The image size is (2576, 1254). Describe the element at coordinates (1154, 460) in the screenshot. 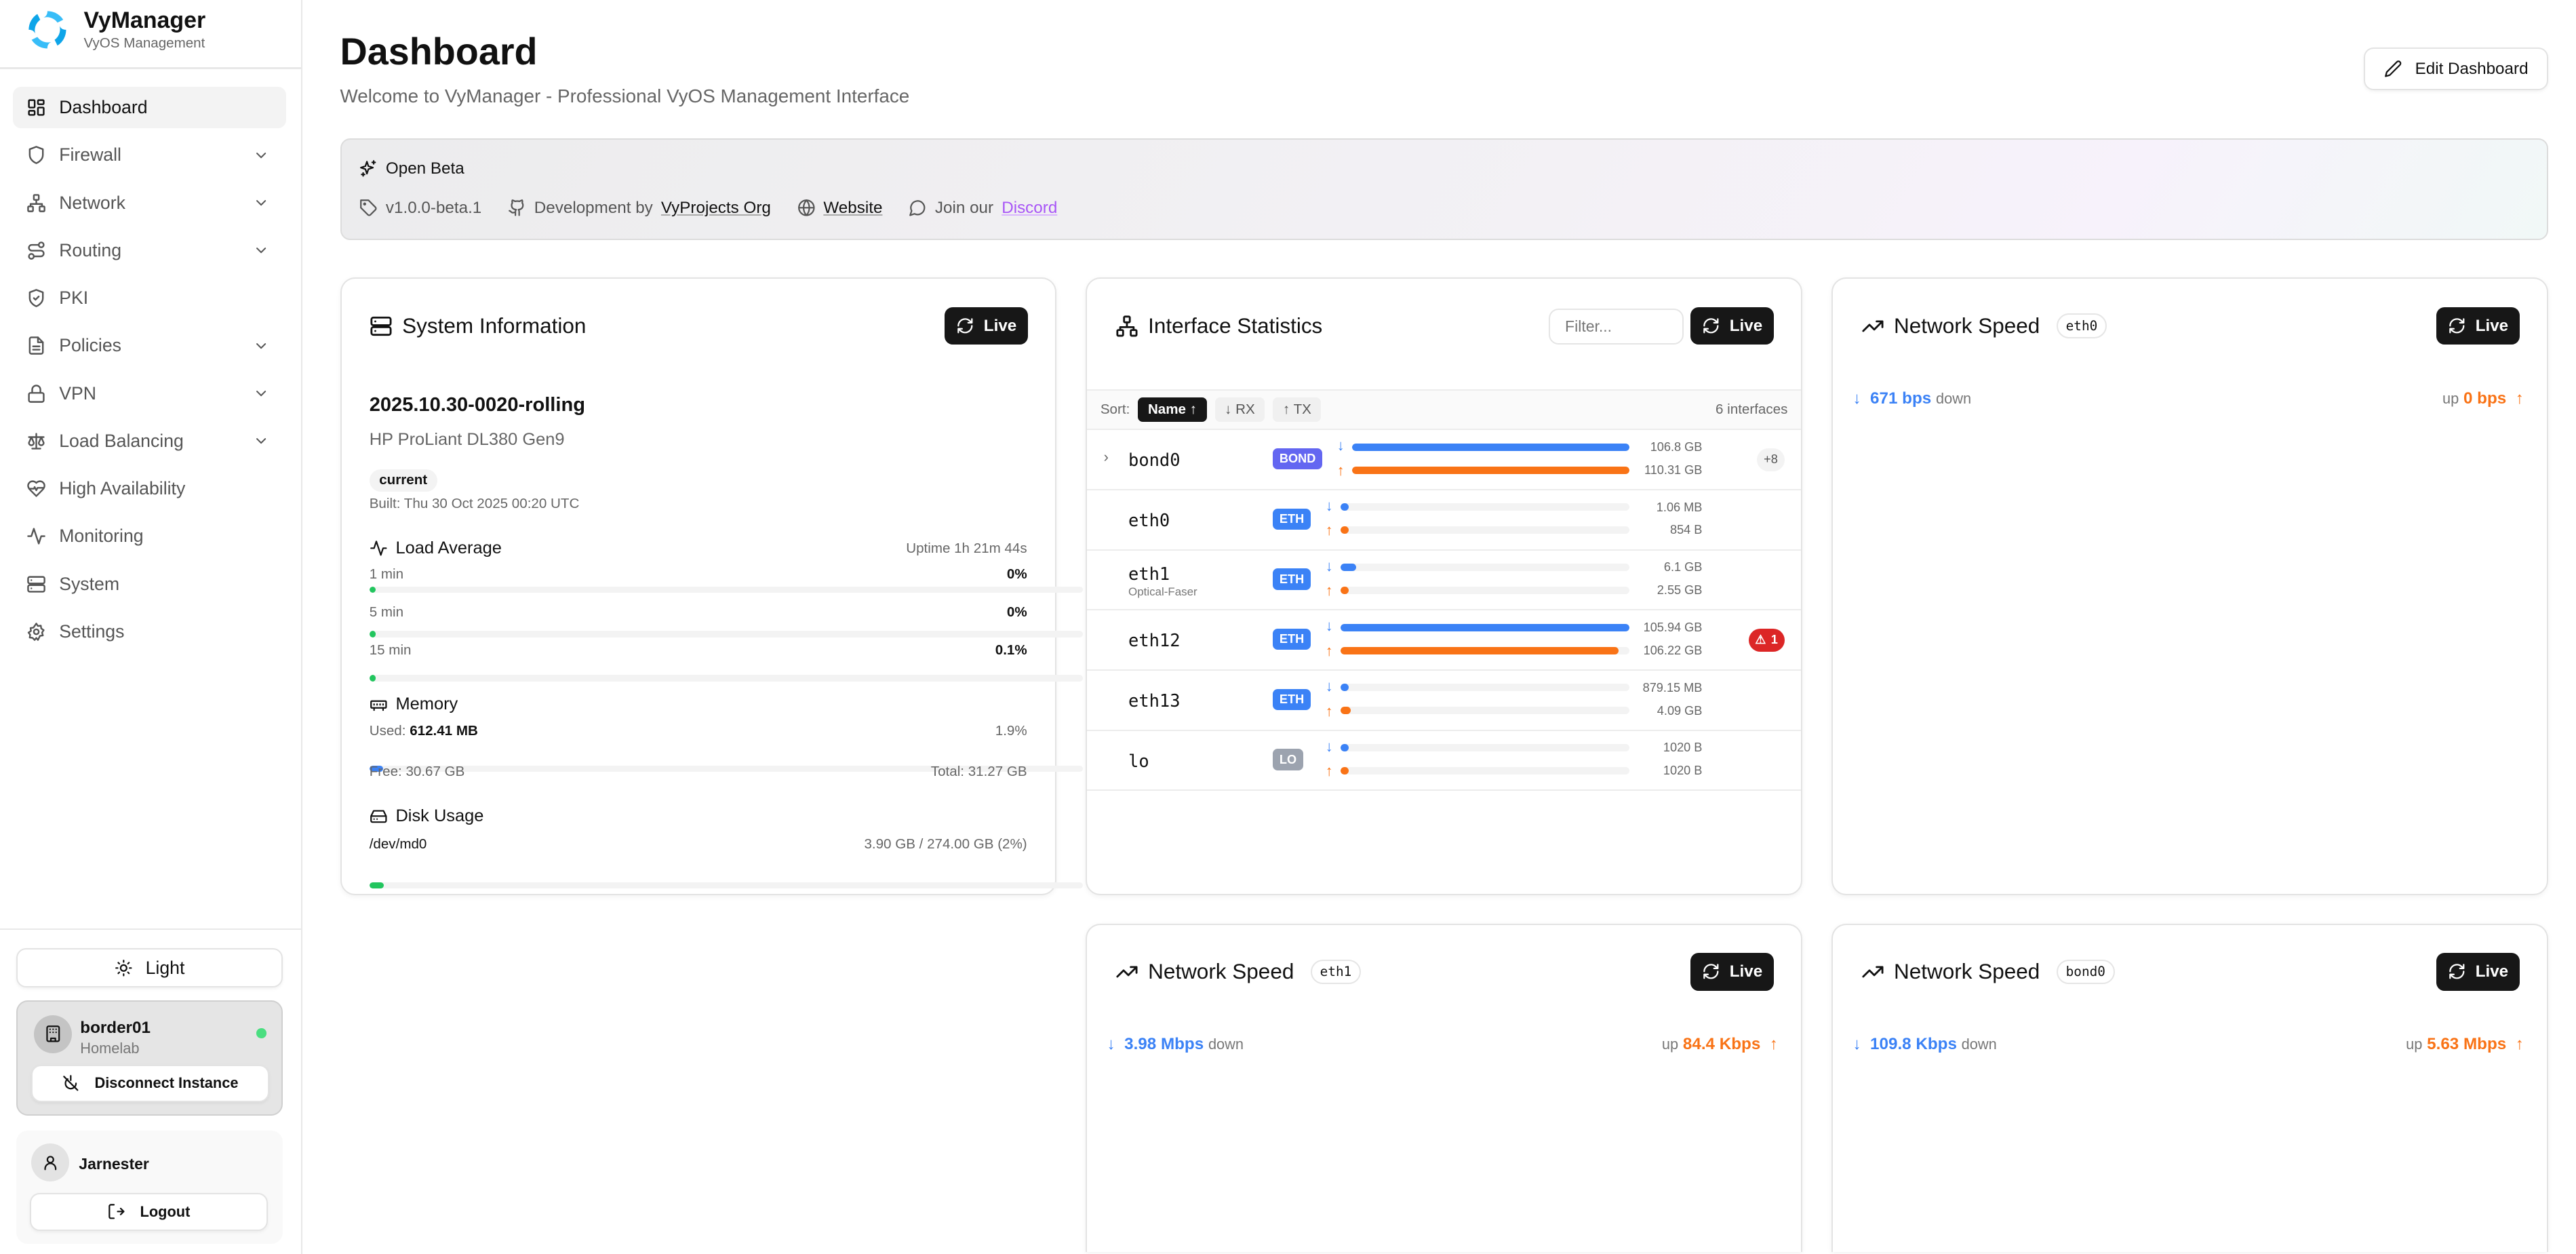

I see `interface-name: bond0` at that location.